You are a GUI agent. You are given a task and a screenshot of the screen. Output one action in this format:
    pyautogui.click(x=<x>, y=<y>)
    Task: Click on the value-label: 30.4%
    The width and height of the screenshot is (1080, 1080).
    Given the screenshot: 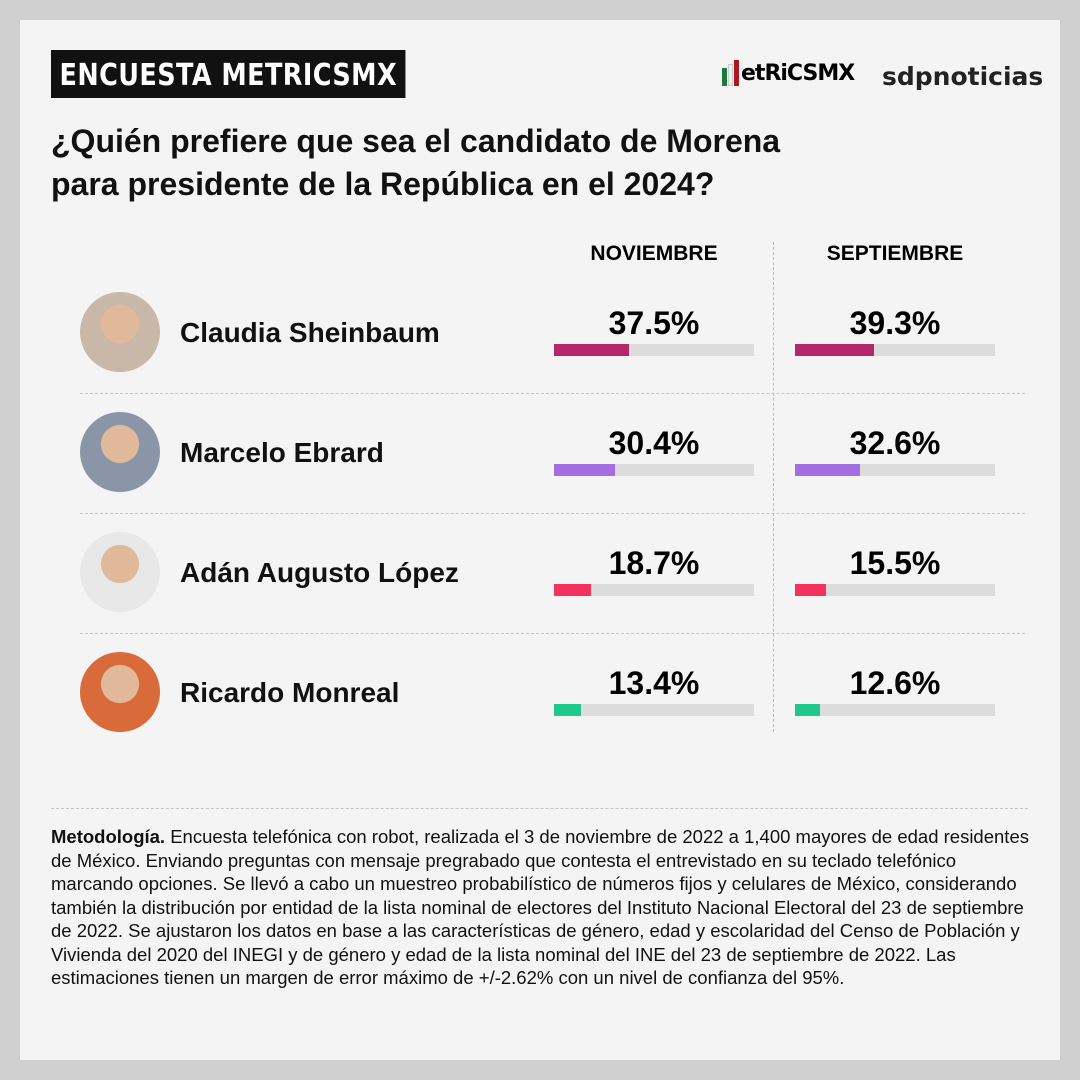 What is the action you would take?
    pyautogui.click(x=654, y=443)
    